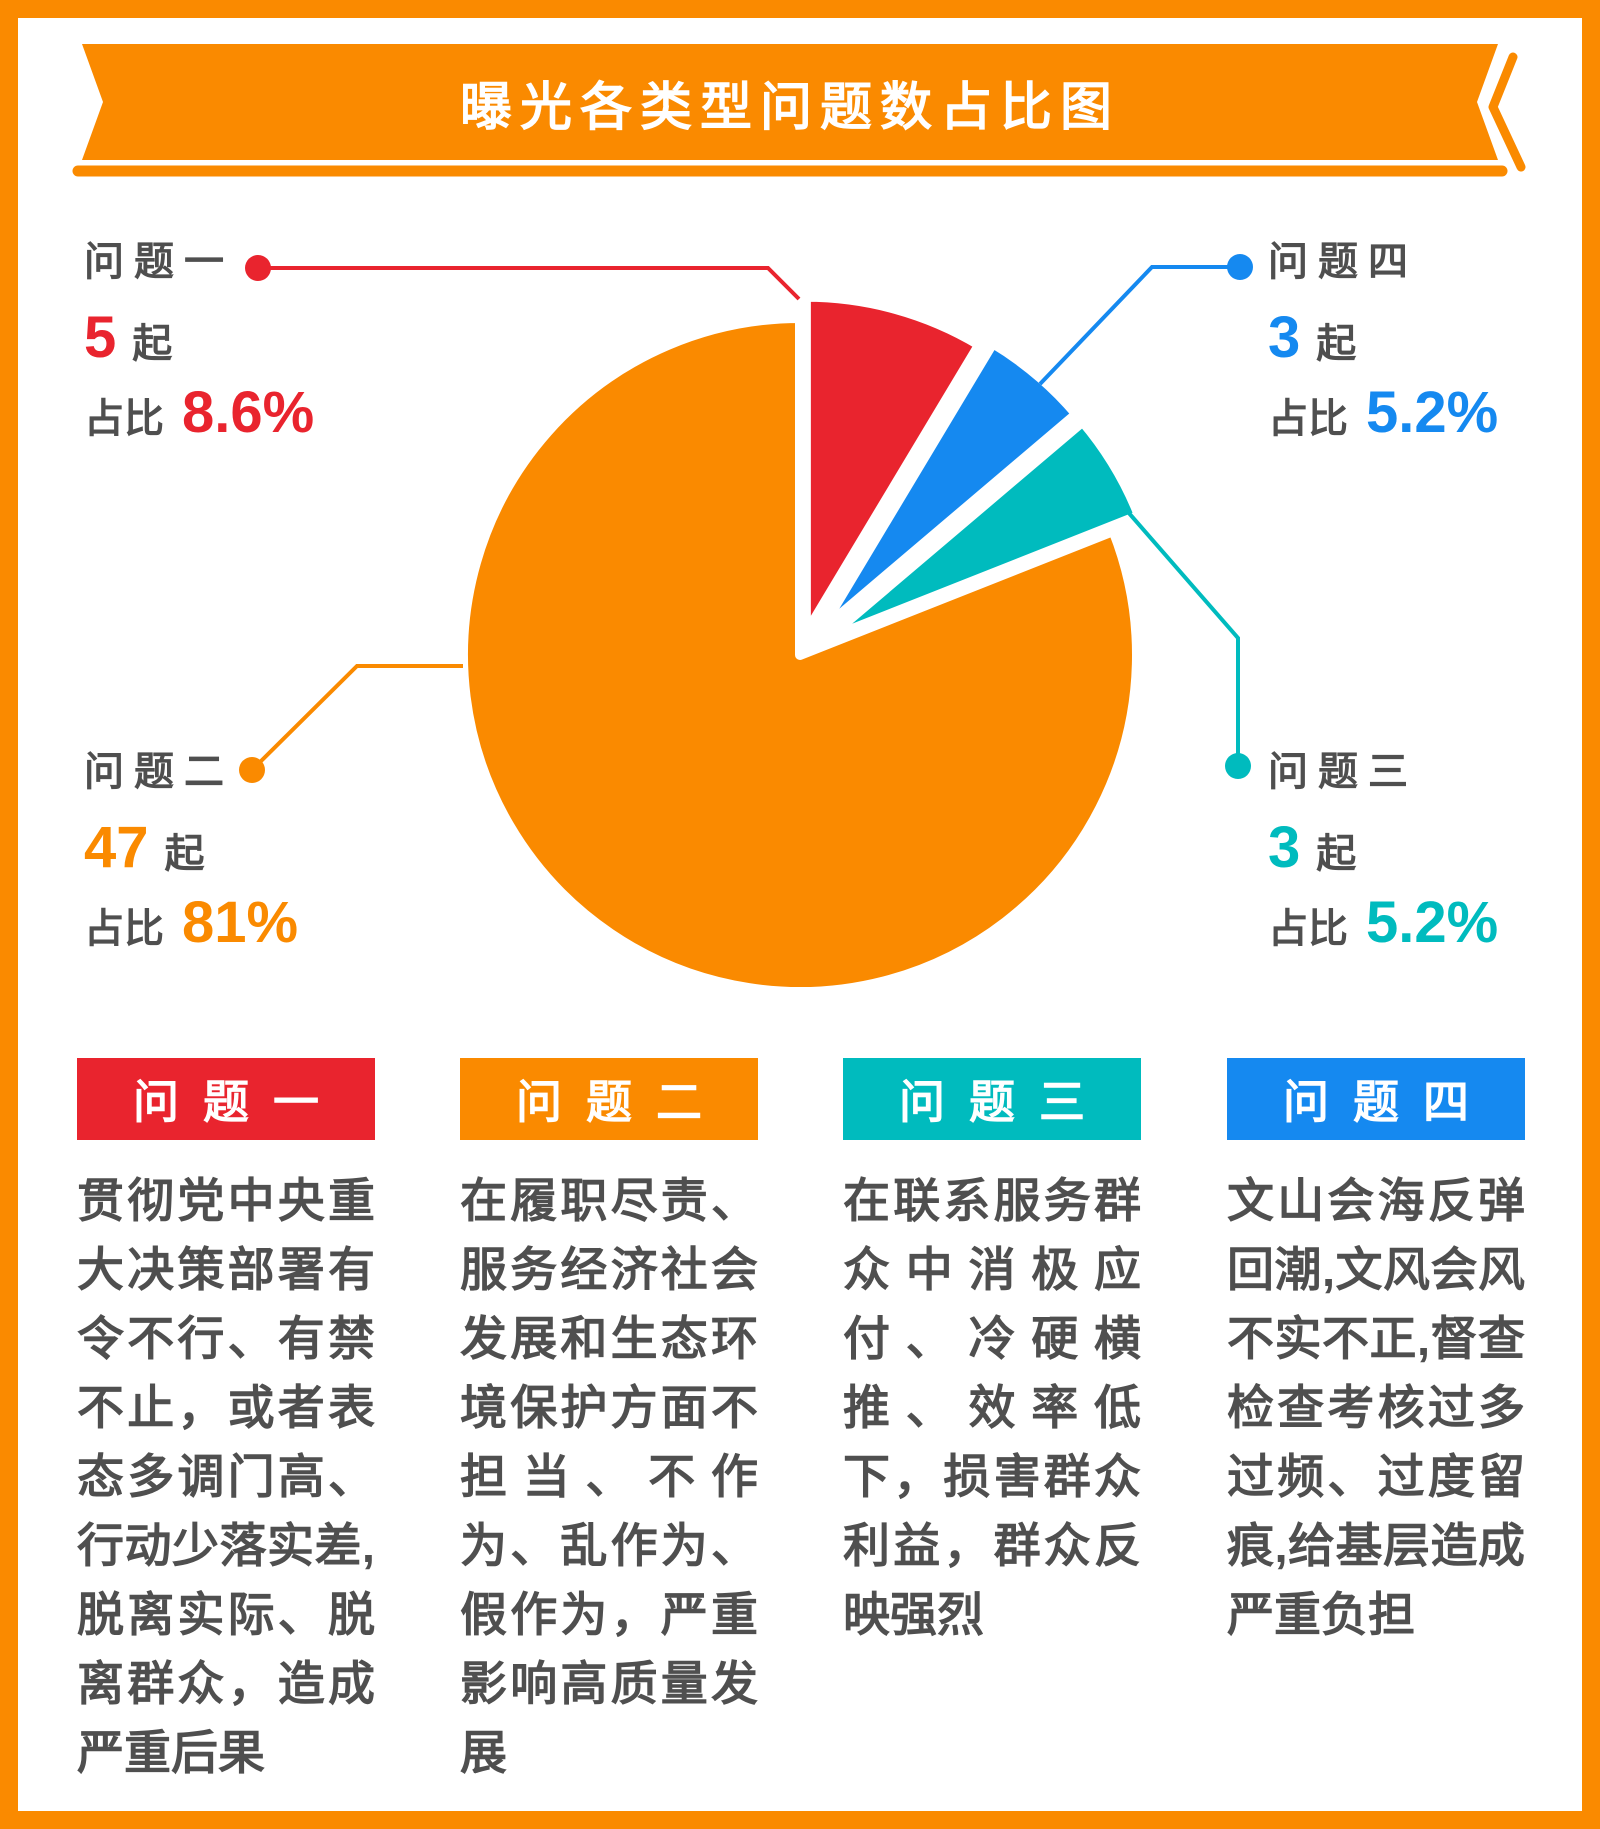 This screenshot has height=1829, width=1600. I want to click on legend-card-header: 问题四, so click(1376, 1099).